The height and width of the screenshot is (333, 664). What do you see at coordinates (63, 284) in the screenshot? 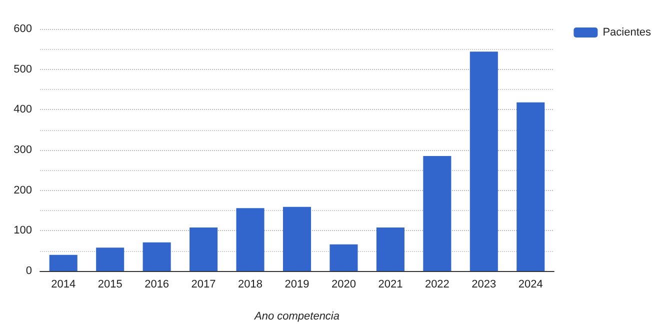
I see `x-tick-label: 2014` at bounding box center [63, 284].